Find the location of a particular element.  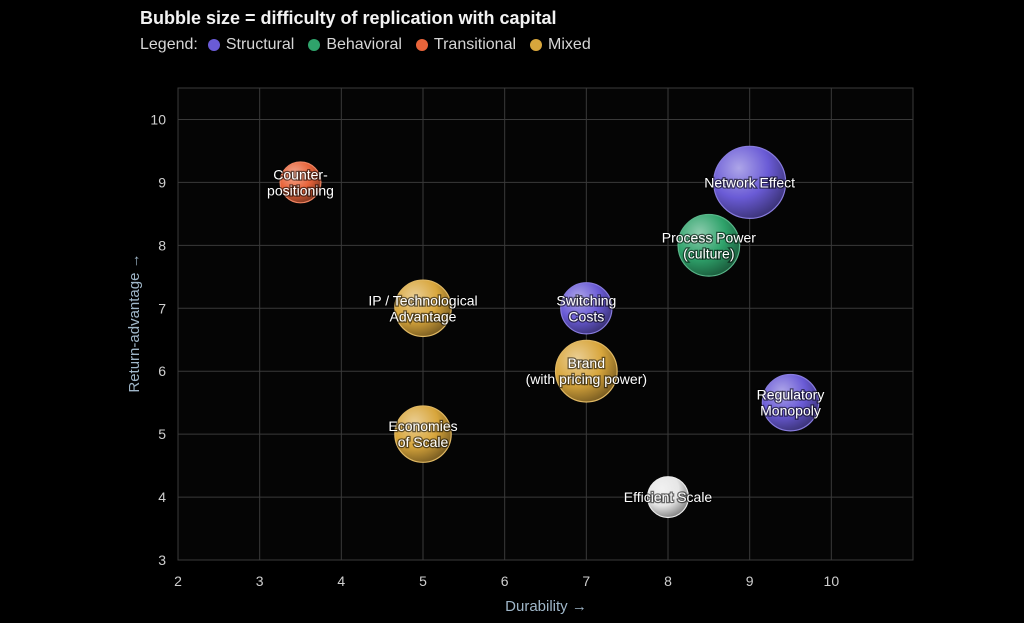

bubble-regulatory-monopoly is located at coordinates (790, 402).